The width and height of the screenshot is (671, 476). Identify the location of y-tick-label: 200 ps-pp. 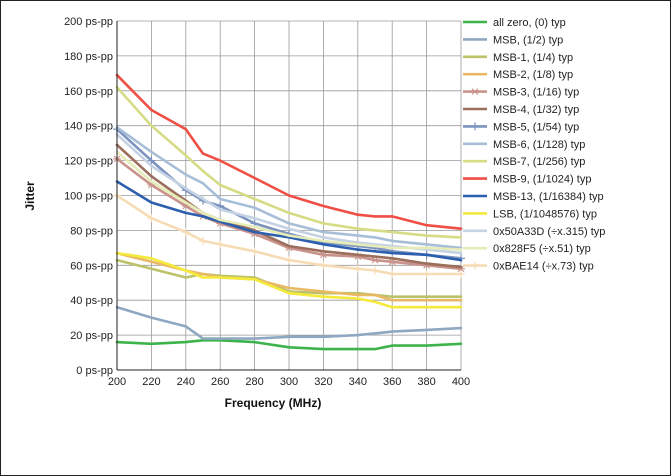
(88, 22).